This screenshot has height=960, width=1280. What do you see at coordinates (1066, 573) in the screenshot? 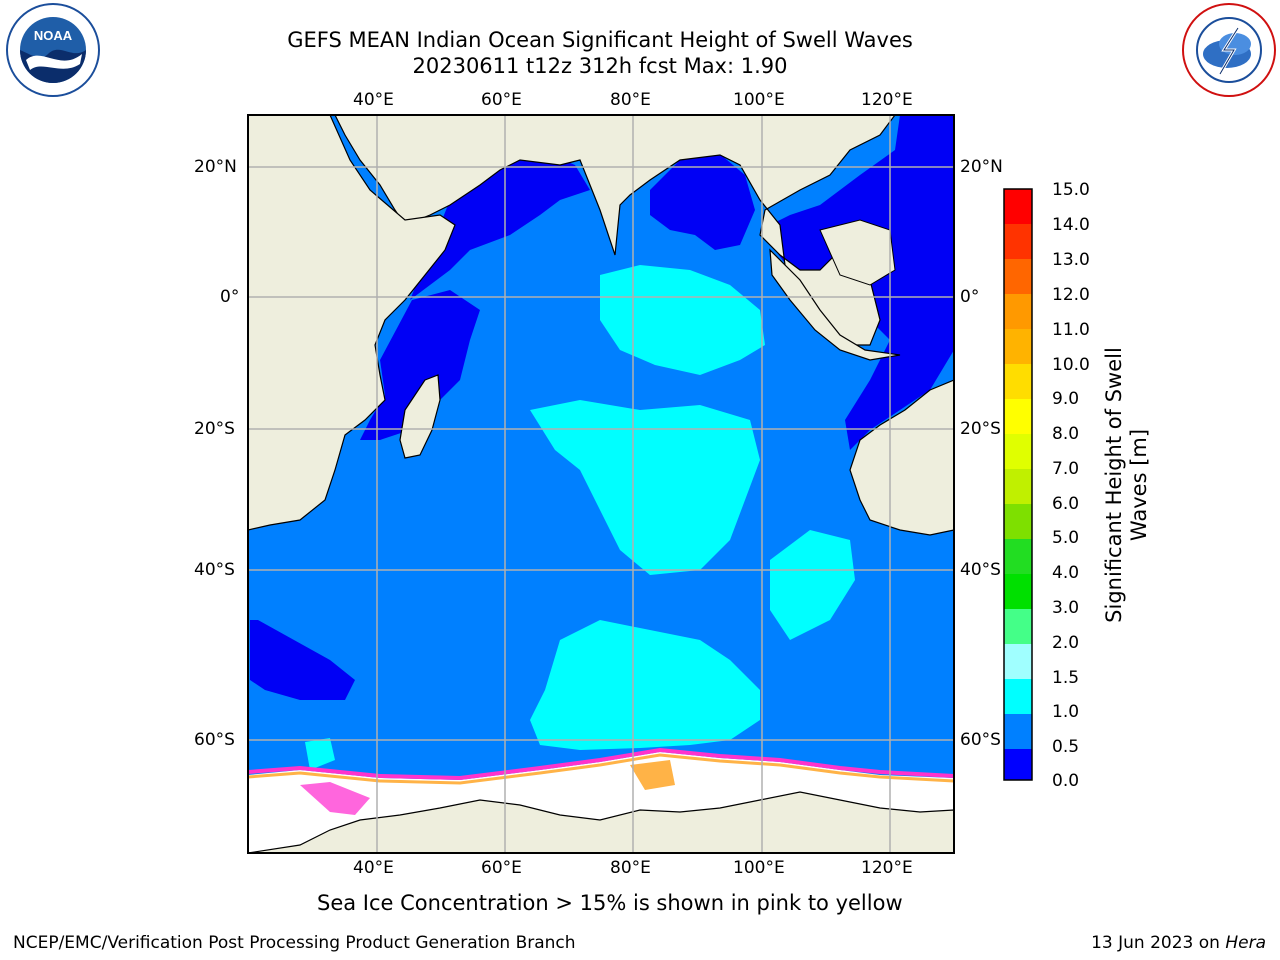
I see `colorbar-tick: 4.0` at bounding box center [1066, 573].